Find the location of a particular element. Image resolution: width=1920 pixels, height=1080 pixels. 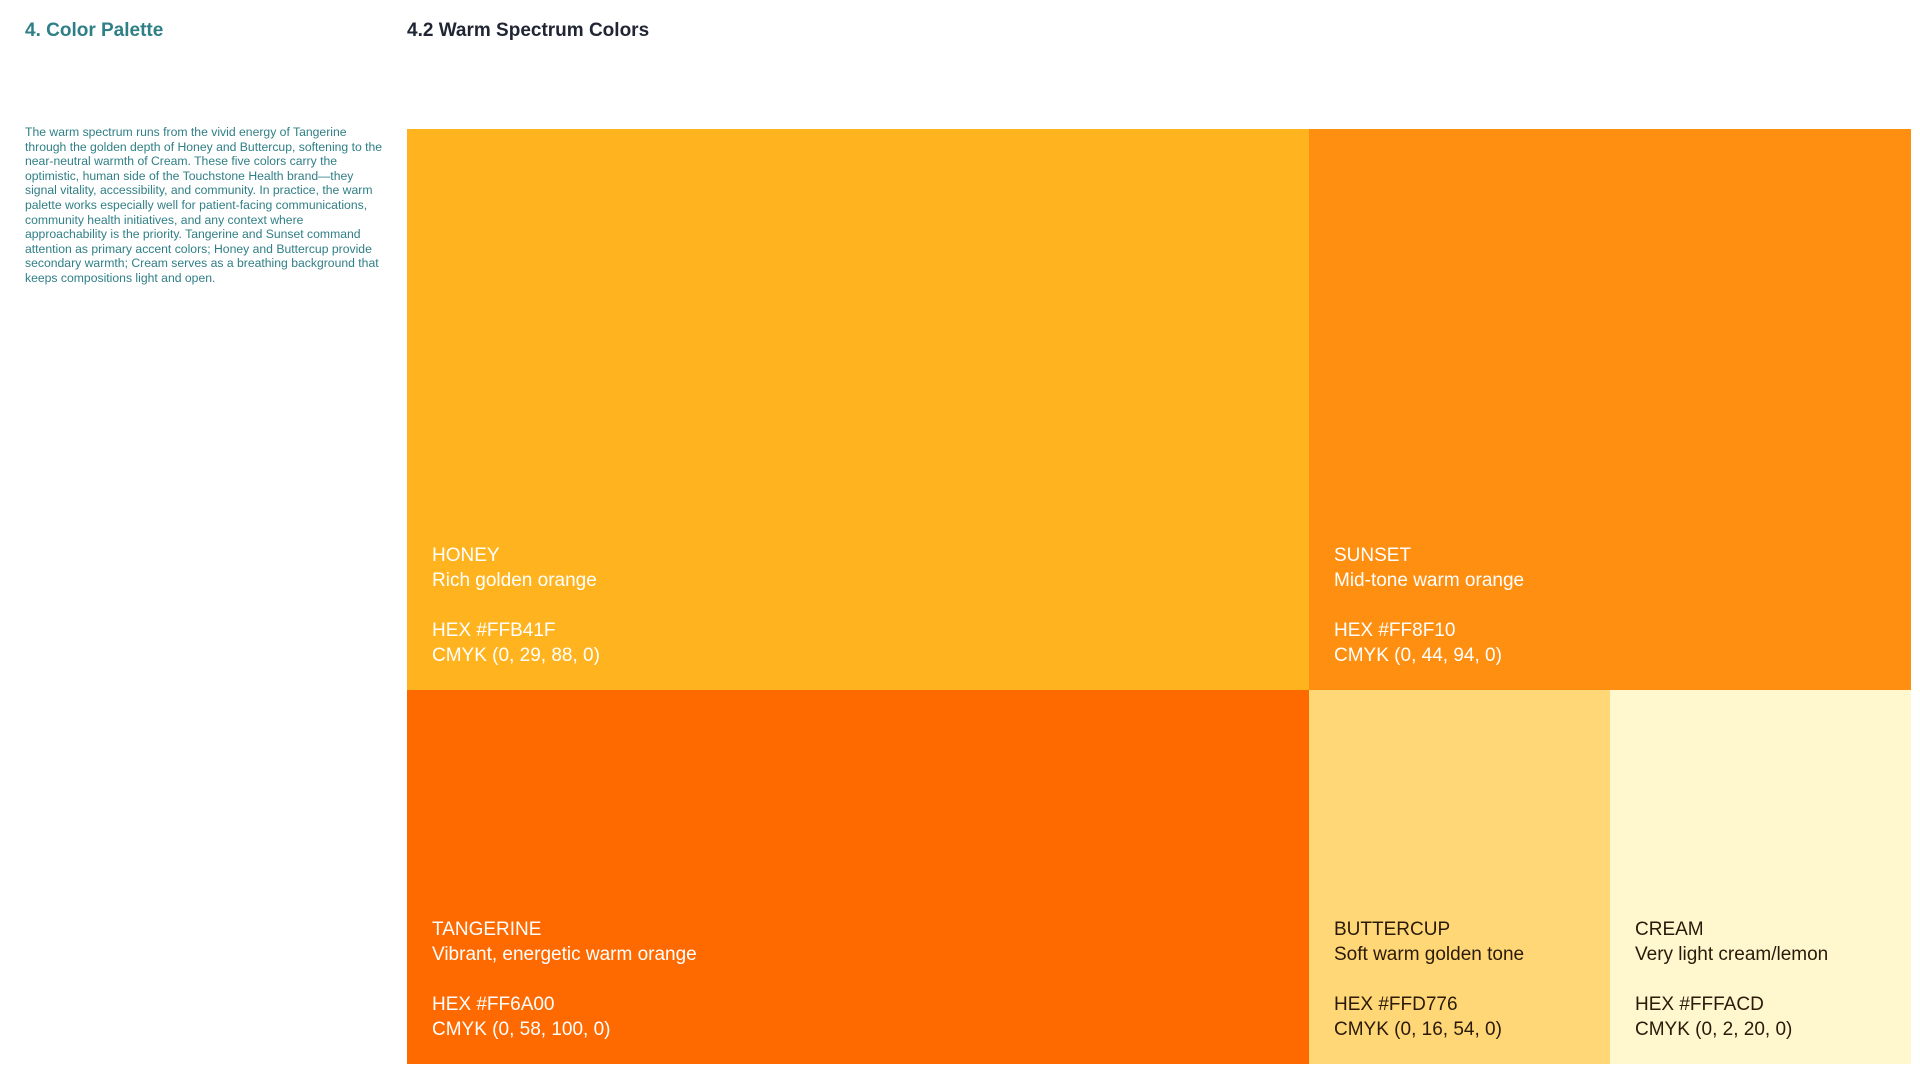

swatch-hex: HEX #FFD776 is located at coordinates (1396, 1004).